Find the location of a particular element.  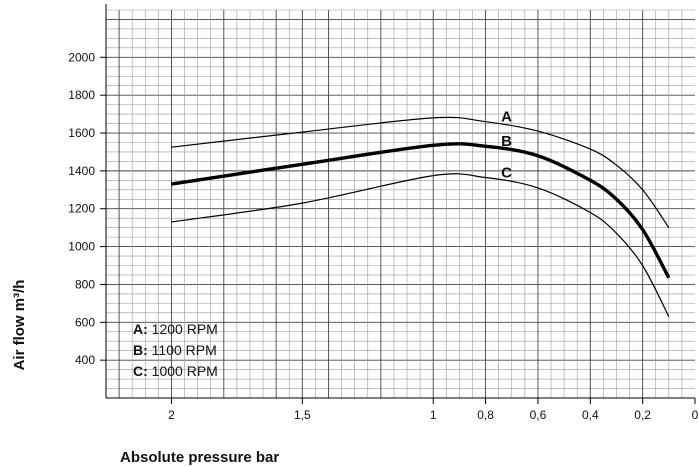

legend-entry: A: 1200 RPM is located at coordinates (175, 329).